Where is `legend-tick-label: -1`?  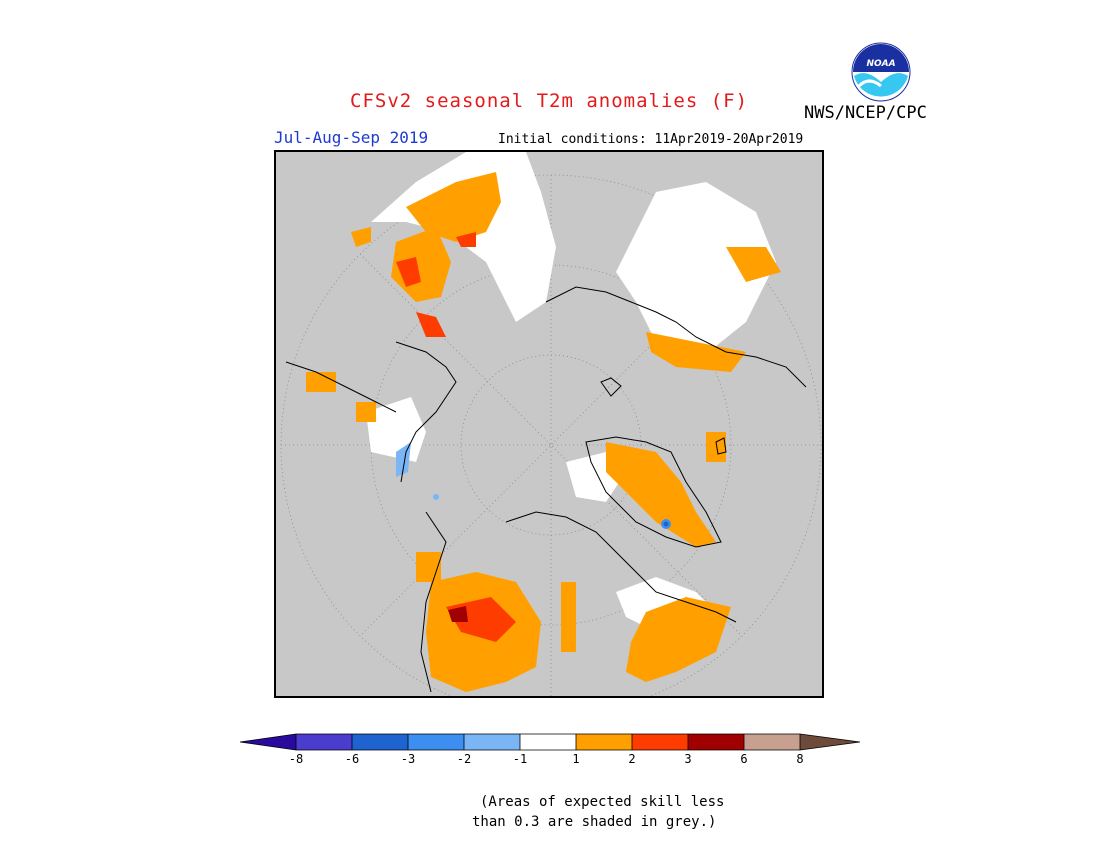
legend-tick-label: -1 is located at coordinates (520, 759).